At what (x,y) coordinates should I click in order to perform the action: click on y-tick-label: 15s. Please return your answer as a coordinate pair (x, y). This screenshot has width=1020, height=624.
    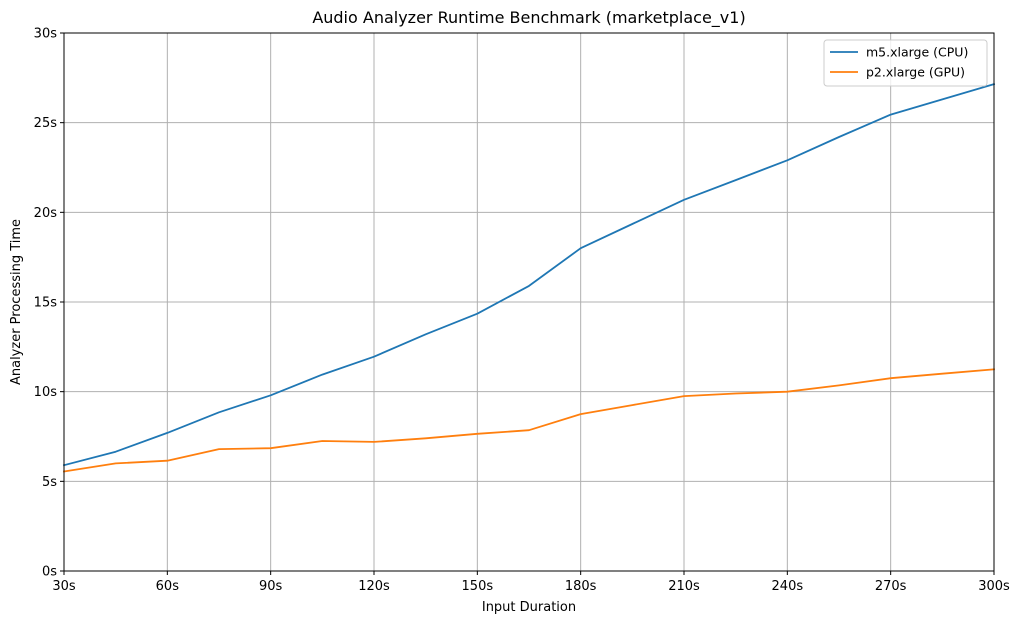
    Looking at the image, I should click on (46, 303).